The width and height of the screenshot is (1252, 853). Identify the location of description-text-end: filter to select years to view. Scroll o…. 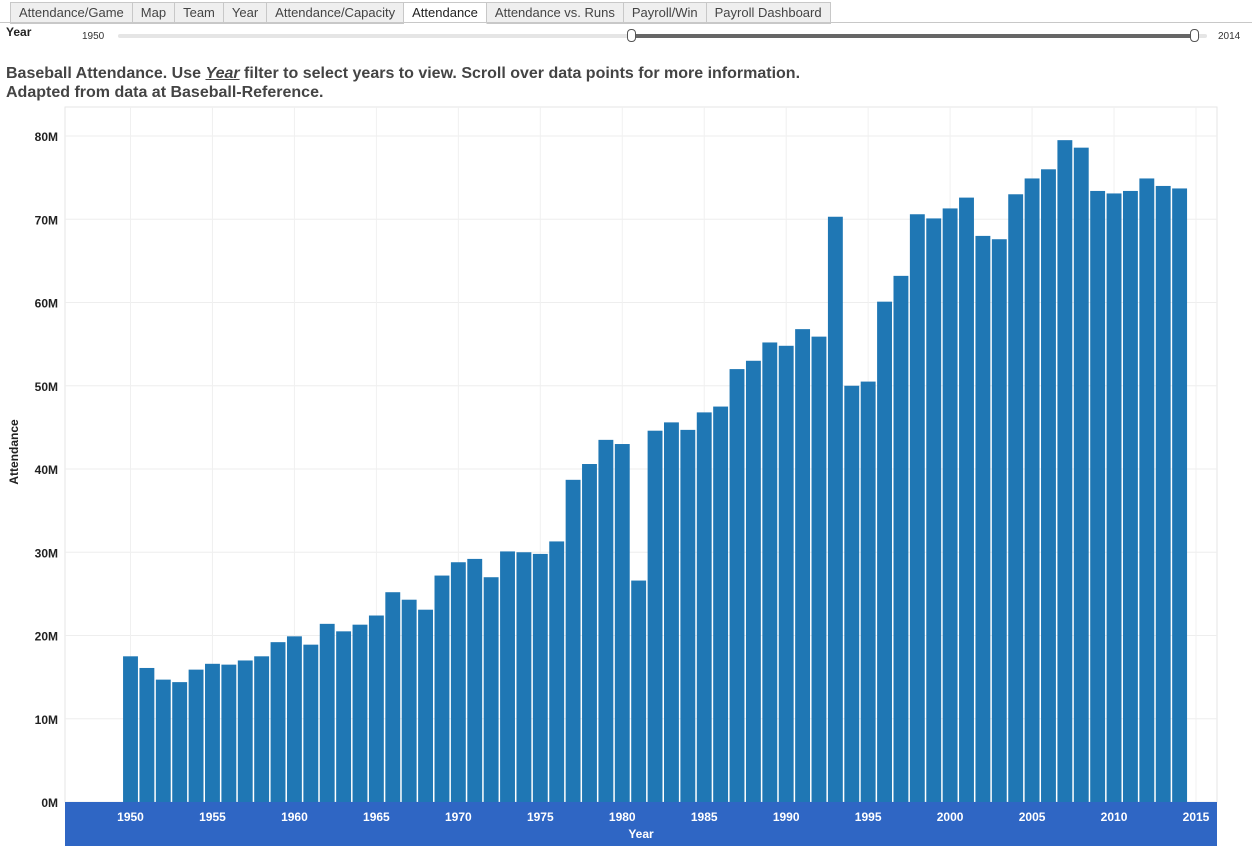
(520, 73).